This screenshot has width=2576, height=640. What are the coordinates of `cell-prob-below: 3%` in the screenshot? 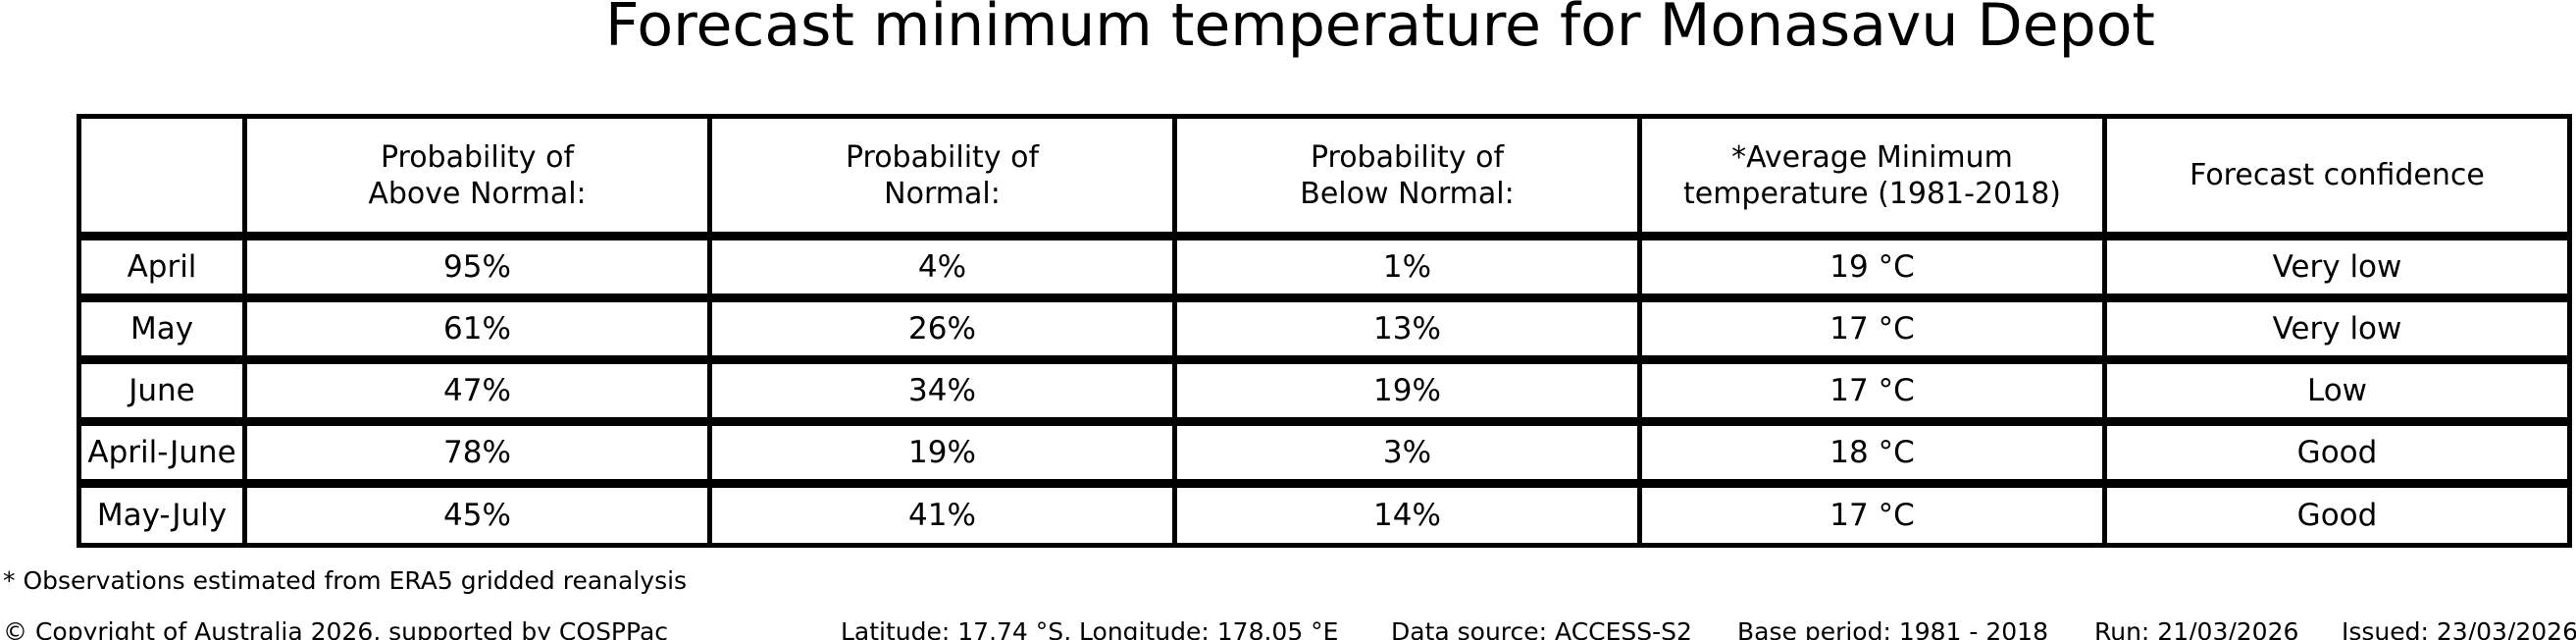 It's located at (1407, 452).